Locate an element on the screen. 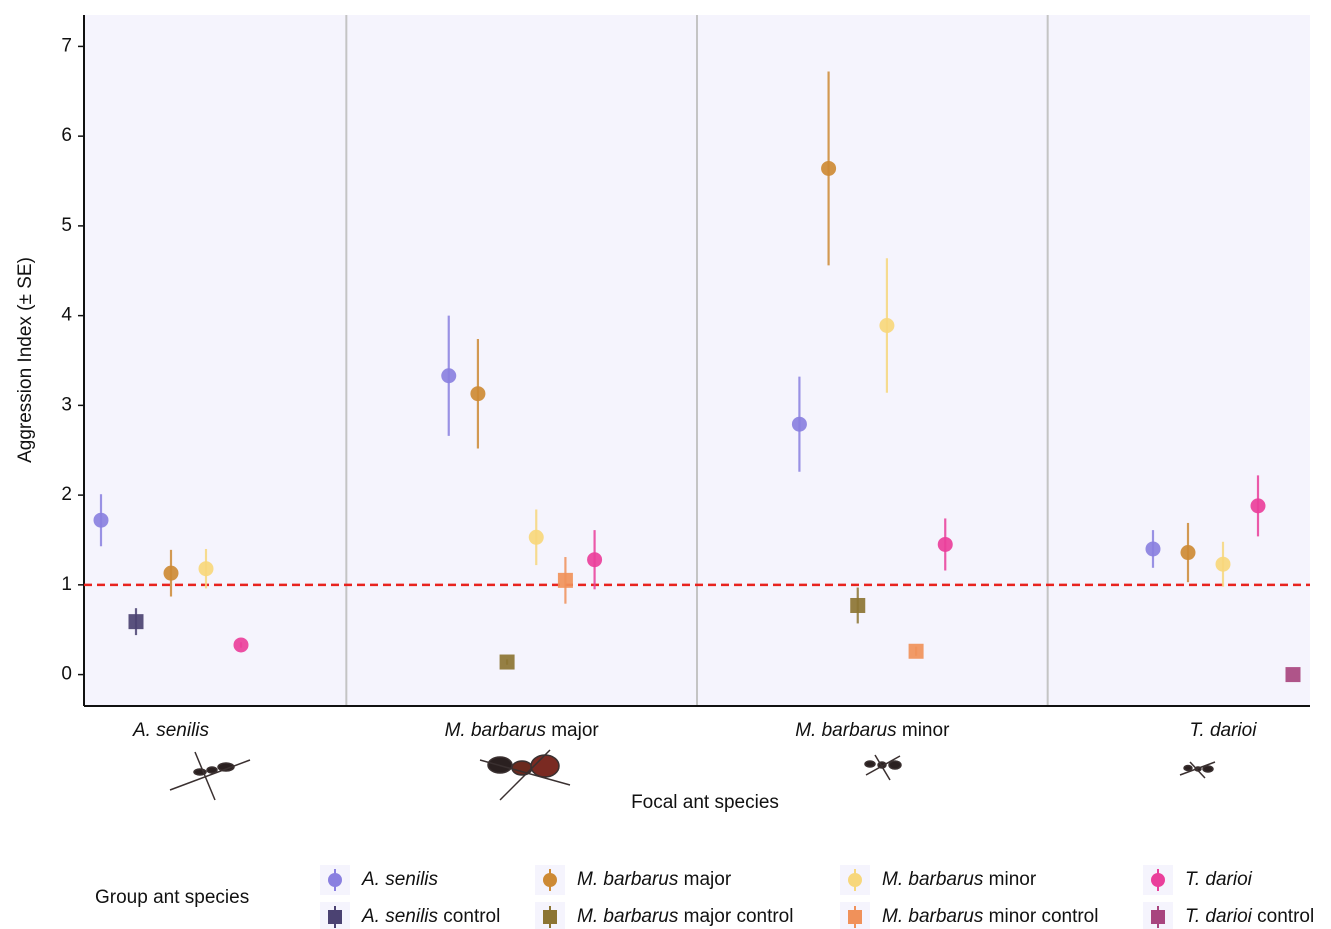 The height and width of the screenshot is (929, 1331). x-tick-label: M. barbarus minor is located at coordinates (872, 730).